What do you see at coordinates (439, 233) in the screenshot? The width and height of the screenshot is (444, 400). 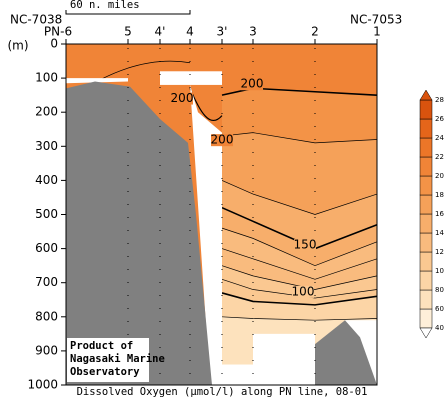 I see `colorbar-tick-label: 140` at bounding box center [439, 233].